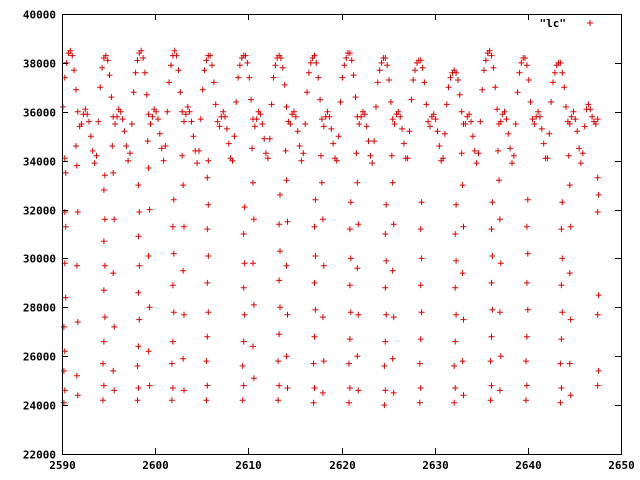 This screenshot has height=480, width=640. What do you see at coordinates (435, 465) in the screenshot?
I see `x-tick-label: 2630` at bounding box center [435, 465].